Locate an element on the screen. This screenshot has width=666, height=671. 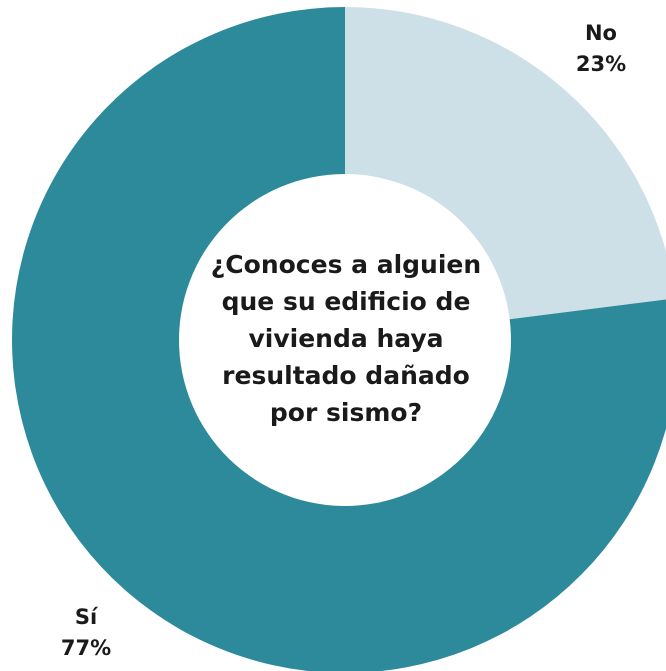
slice-value-no: 23% is located at coordinates (601, 64).